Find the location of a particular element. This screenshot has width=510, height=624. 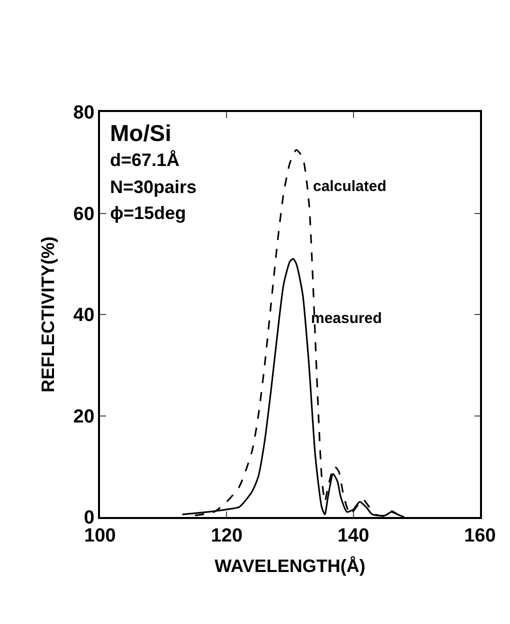

series-label: calculated is located at coordinates (349, 186).